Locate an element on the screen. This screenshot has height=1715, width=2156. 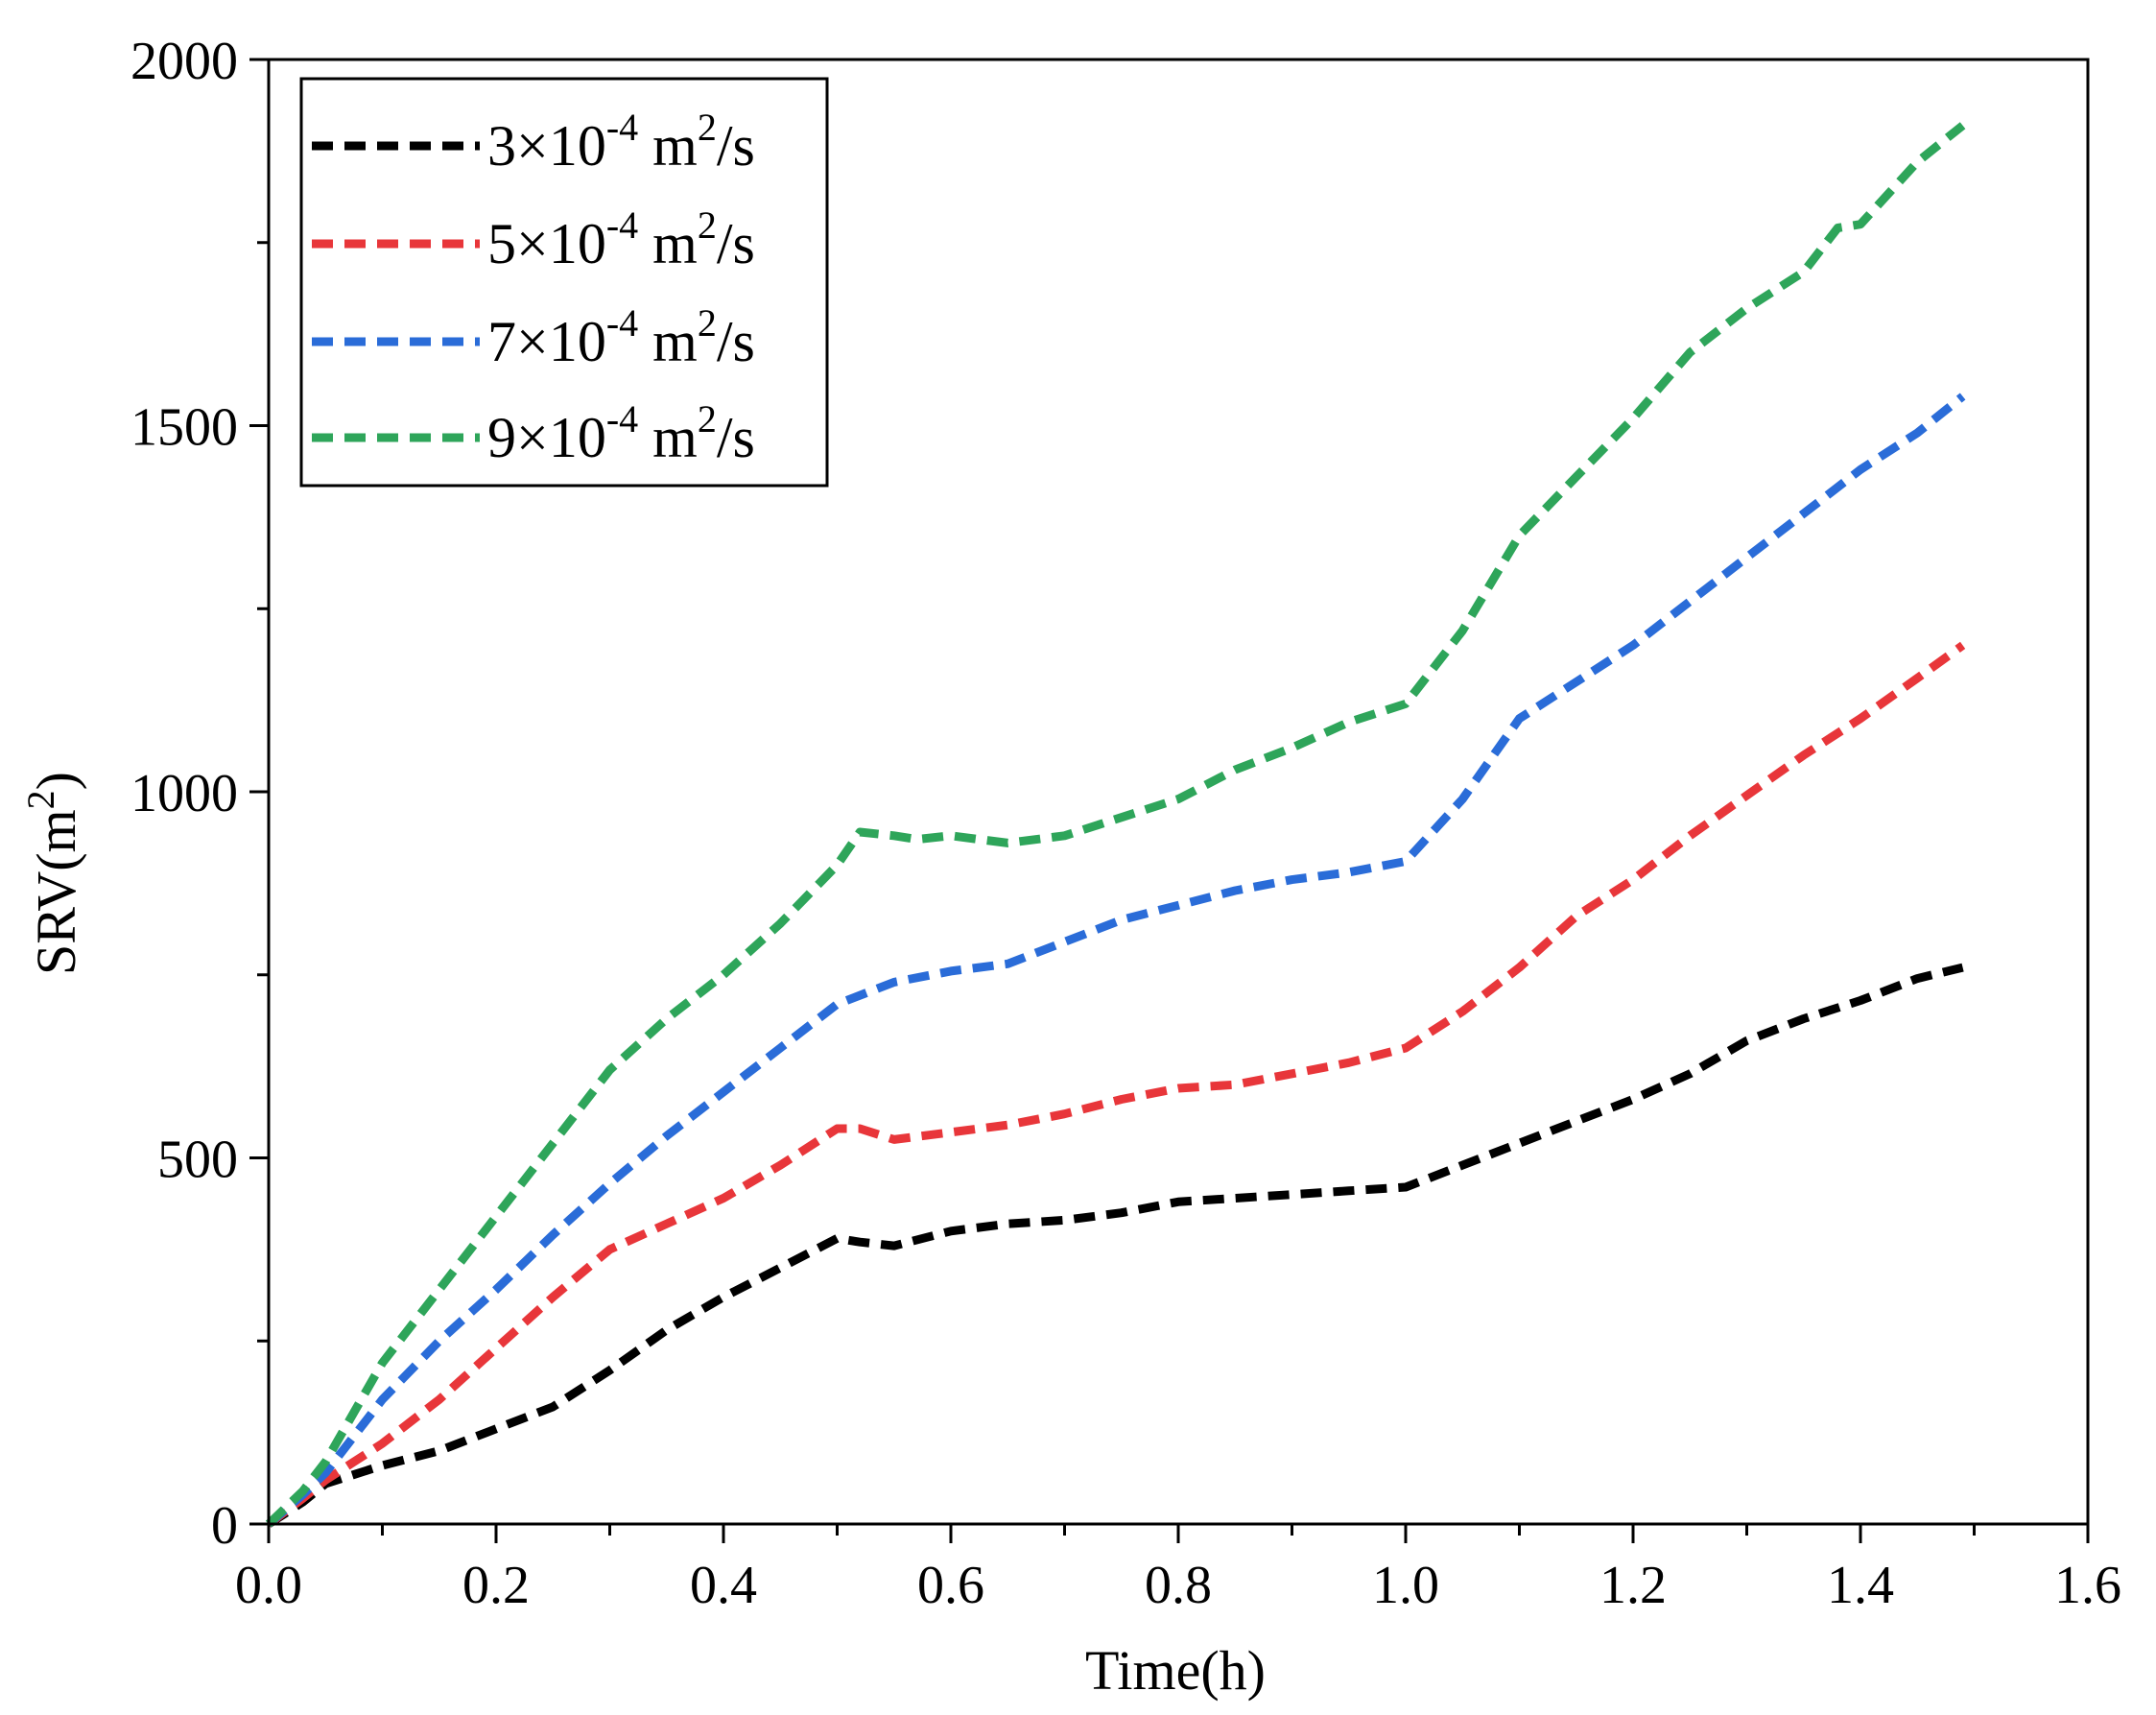
y-tick-label: 2000 is located at coordinates (184, 61).